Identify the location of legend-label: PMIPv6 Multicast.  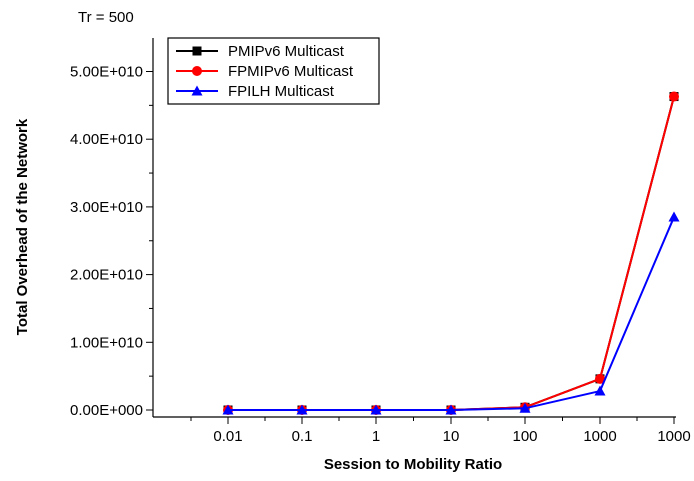
(286, 51).